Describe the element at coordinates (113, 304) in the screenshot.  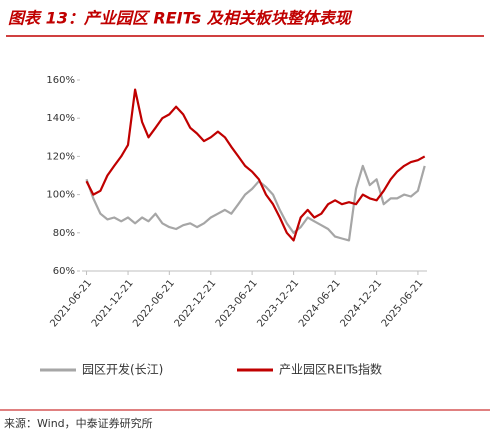
I see `x-tick-label: 2021-12-21` at that location.